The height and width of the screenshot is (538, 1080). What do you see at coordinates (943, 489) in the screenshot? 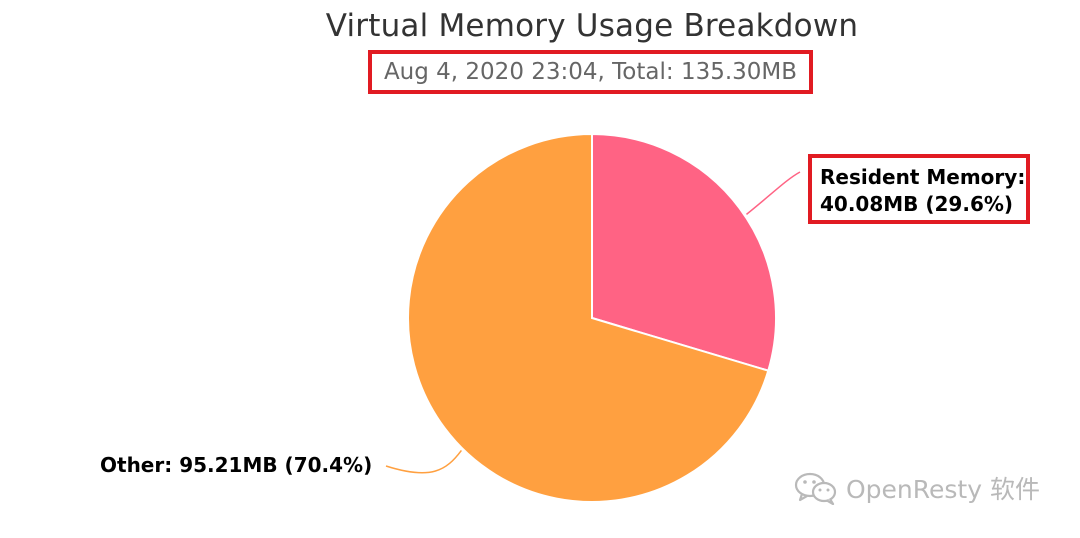
I see `watermark-text: OpenResty 软件` at bounding box center [943, 489].